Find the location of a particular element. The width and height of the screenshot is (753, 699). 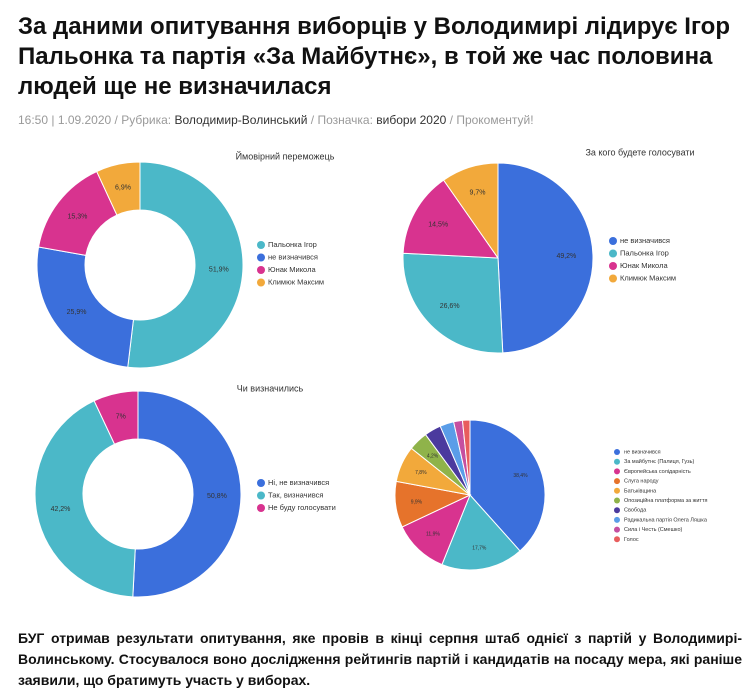

value-label: 15,3% is located at coordinates (77, 217).